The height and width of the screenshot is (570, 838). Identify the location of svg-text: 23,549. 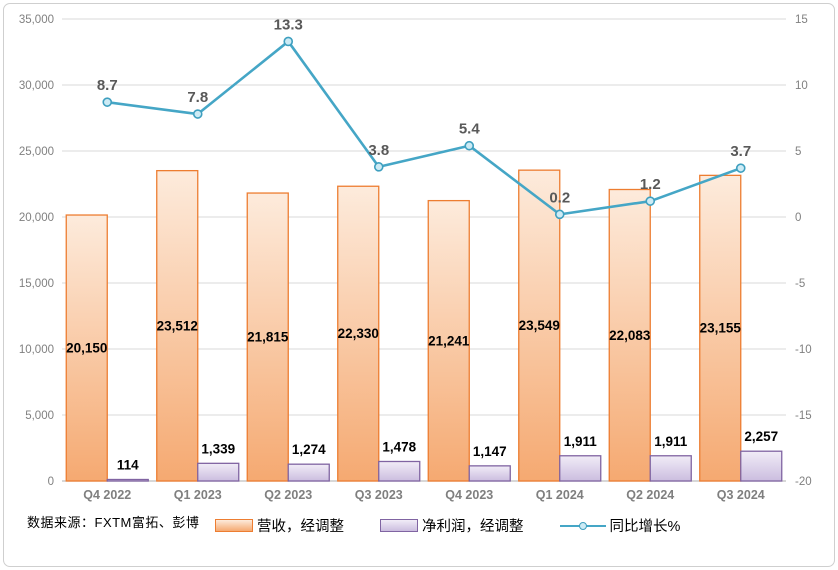
(539, 325).